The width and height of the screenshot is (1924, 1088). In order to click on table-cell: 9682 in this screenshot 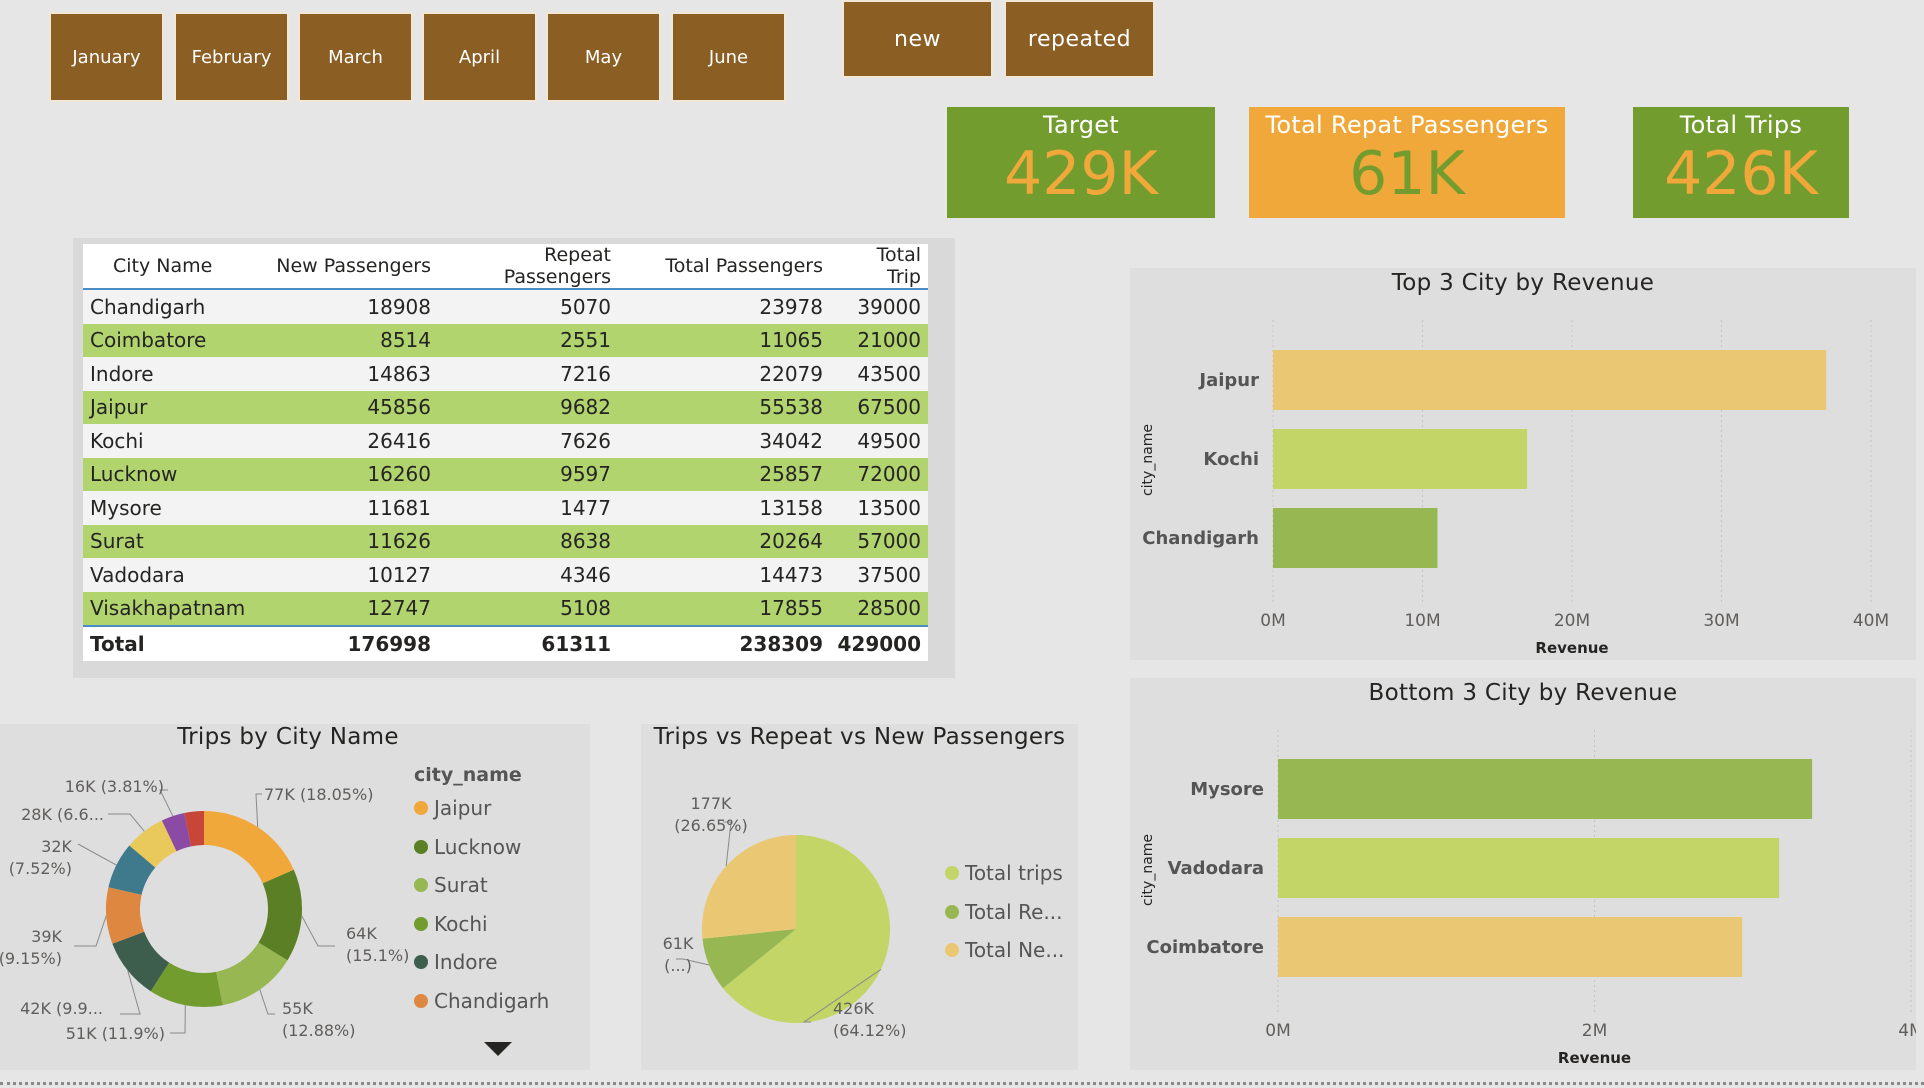, I will do `click(528, 407)`.